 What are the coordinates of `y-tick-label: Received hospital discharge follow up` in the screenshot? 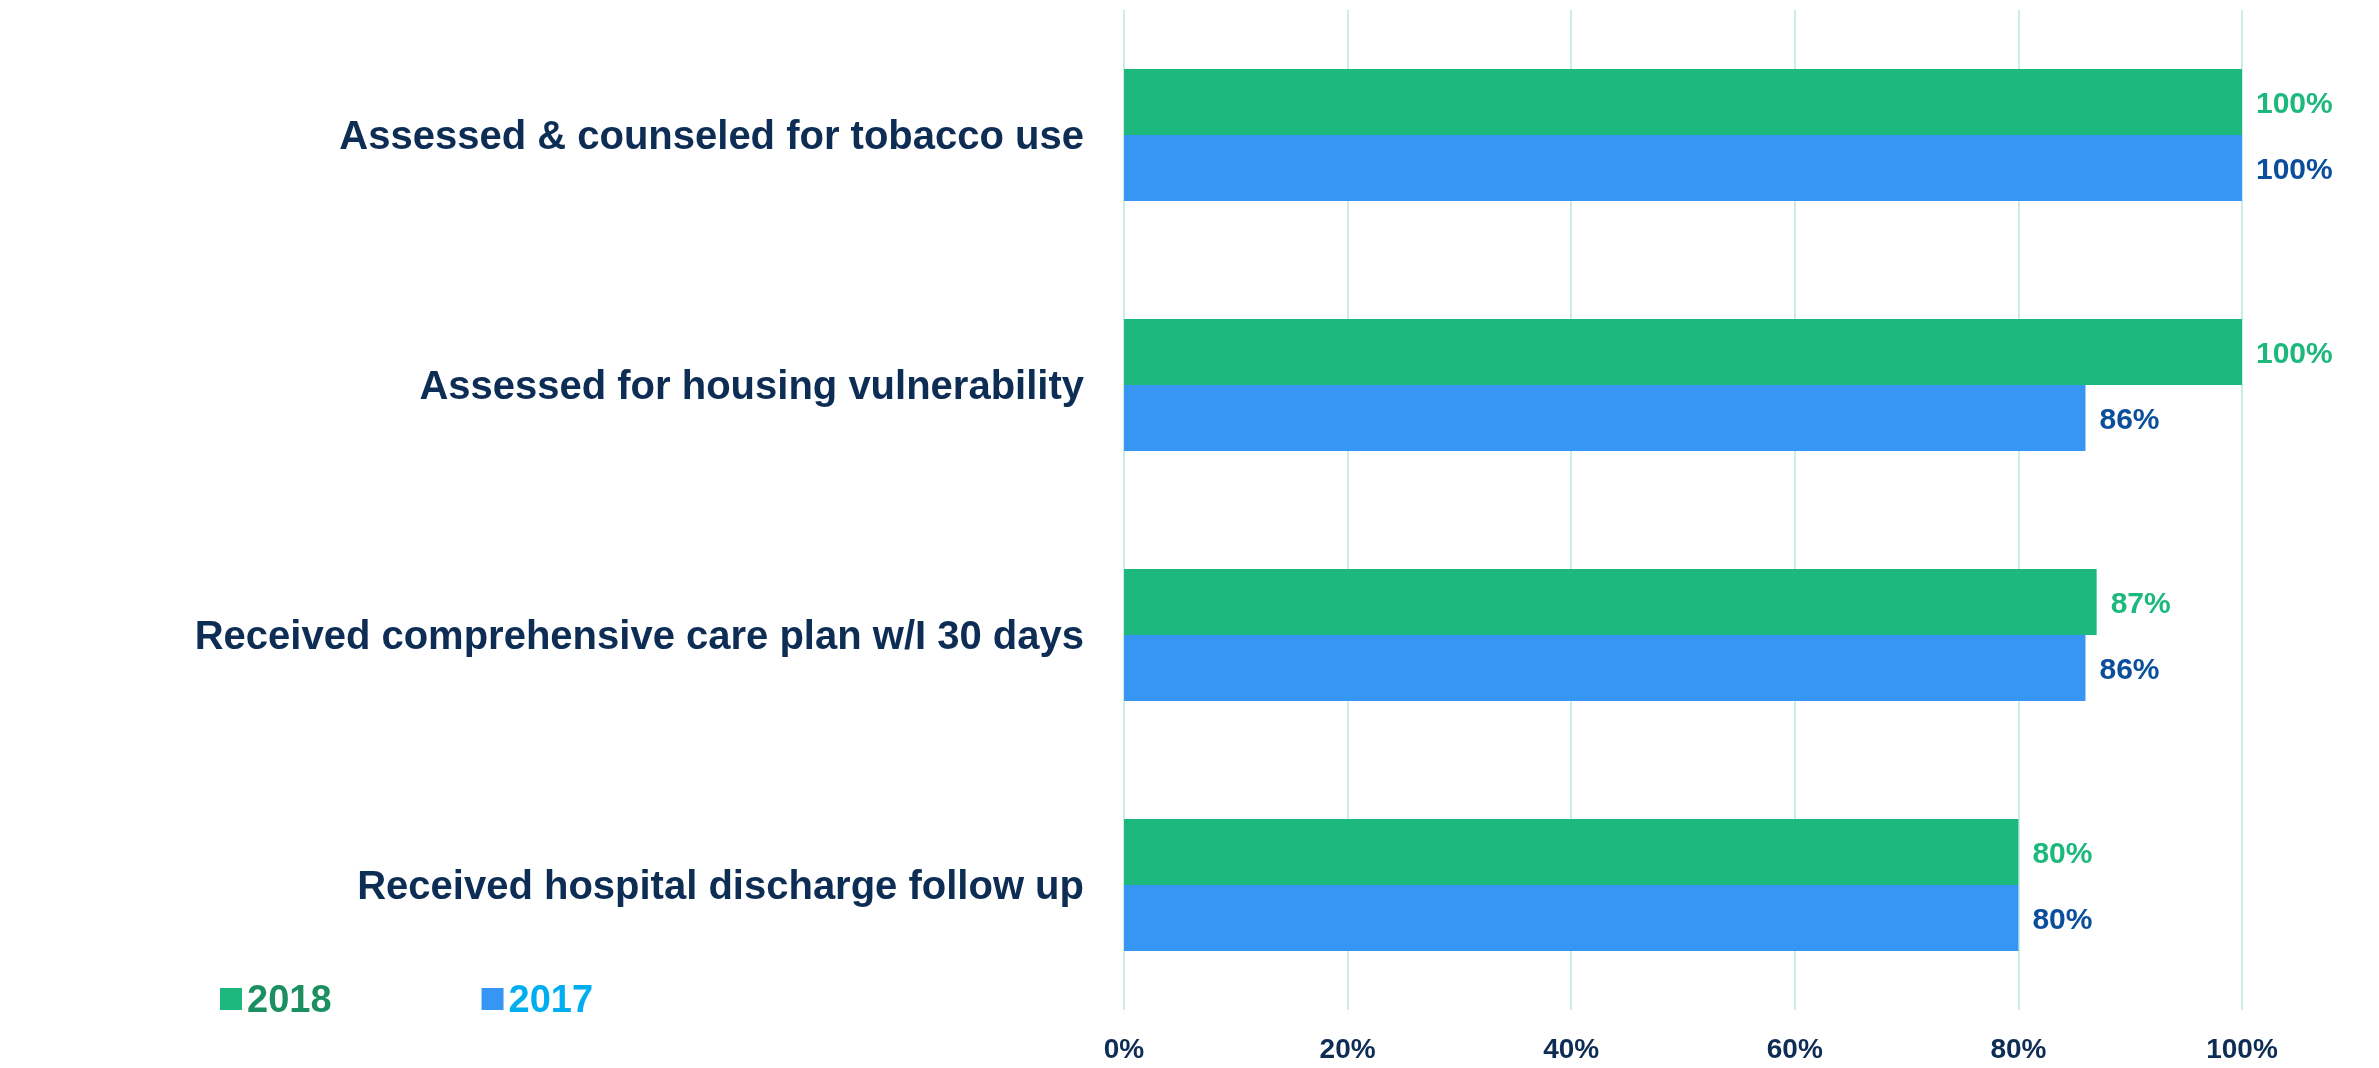 It's located at (720, 885).